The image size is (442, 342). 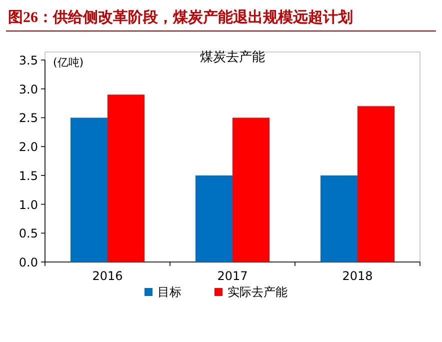 What do you see at coordinates (68, 62) in the screenshot?
I see `y-axis-title: (亿吨)` at bounding box center [68, 62].